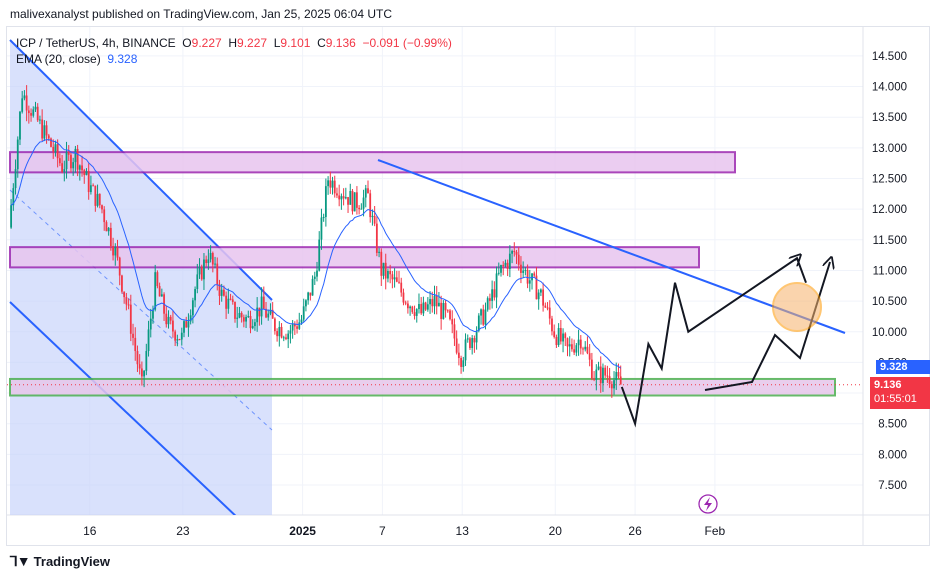 The image size is (939, 579). Describe the element at coordinates (382, 531) in the screenshot. I see `x-tick-label: 7` at that location.